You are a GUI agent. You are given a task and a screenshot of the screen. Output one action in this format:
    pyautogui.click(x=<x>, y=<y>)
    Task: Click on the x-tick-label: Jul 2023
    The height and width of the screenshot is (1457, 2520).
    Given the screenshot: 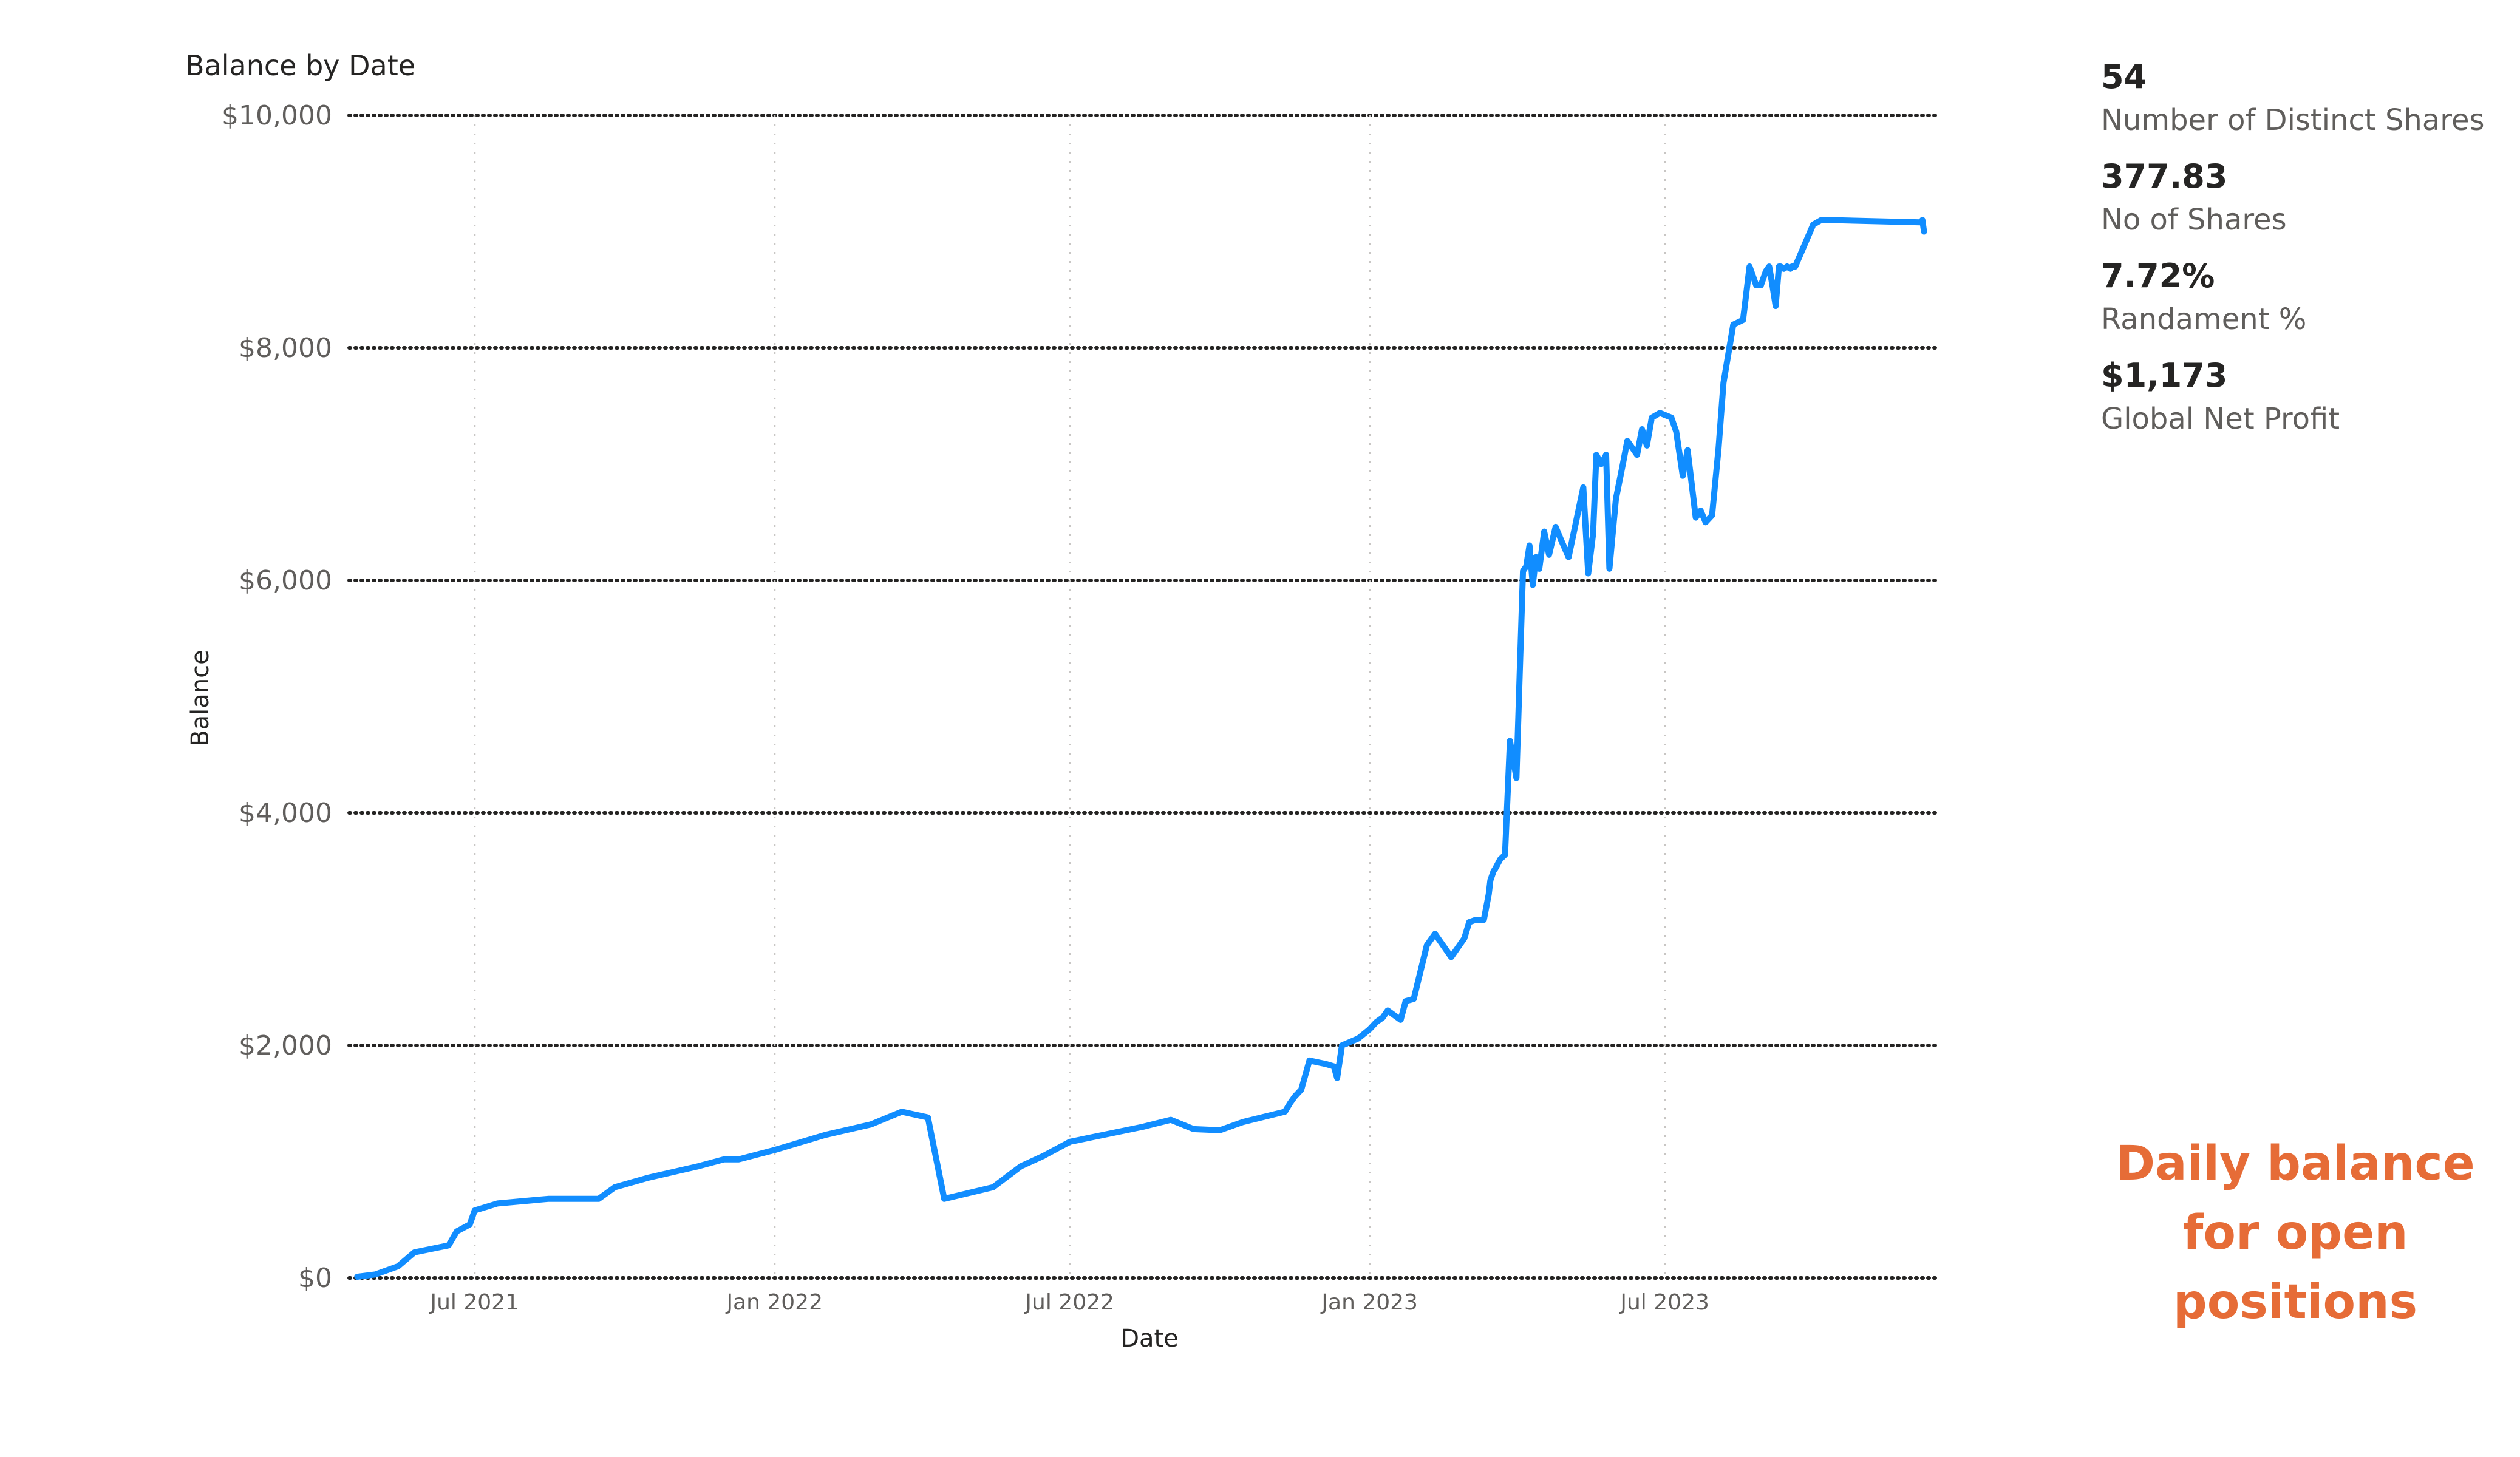 What is the action you would take?
    pyautogui.click(x=1664, y=1302)
    